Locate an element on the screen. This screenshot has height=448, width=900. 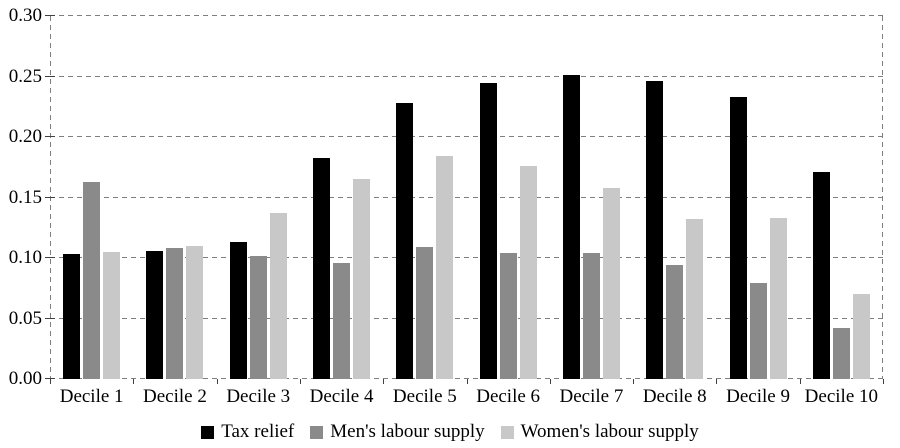
y-tick-0.05 is located at coordinates (50, 318).